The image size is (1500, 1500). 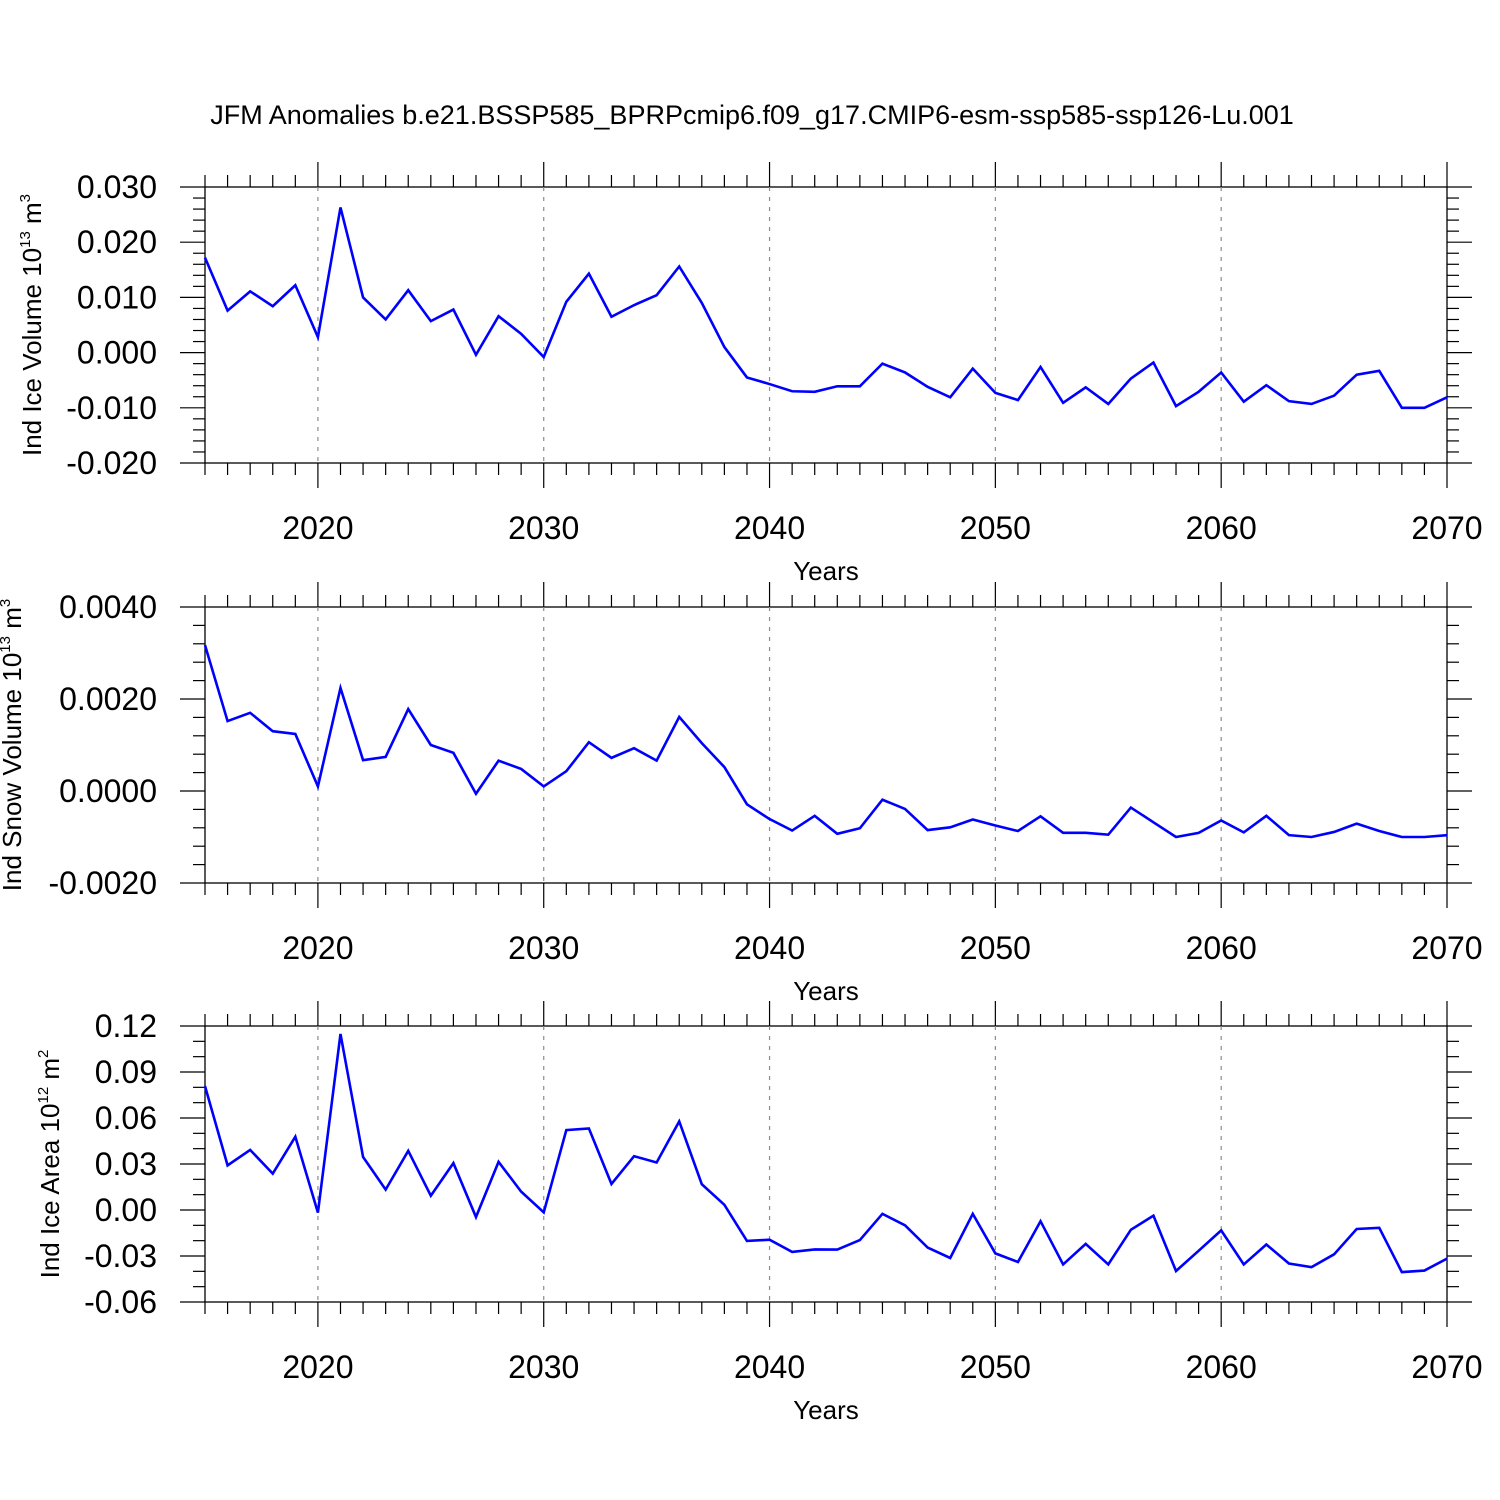 What do you see at coordinates (13, 772) in the screenshot?
I see `y-axis-label-text: Ind Snow Volume 10` at bounding box center [13, 772].